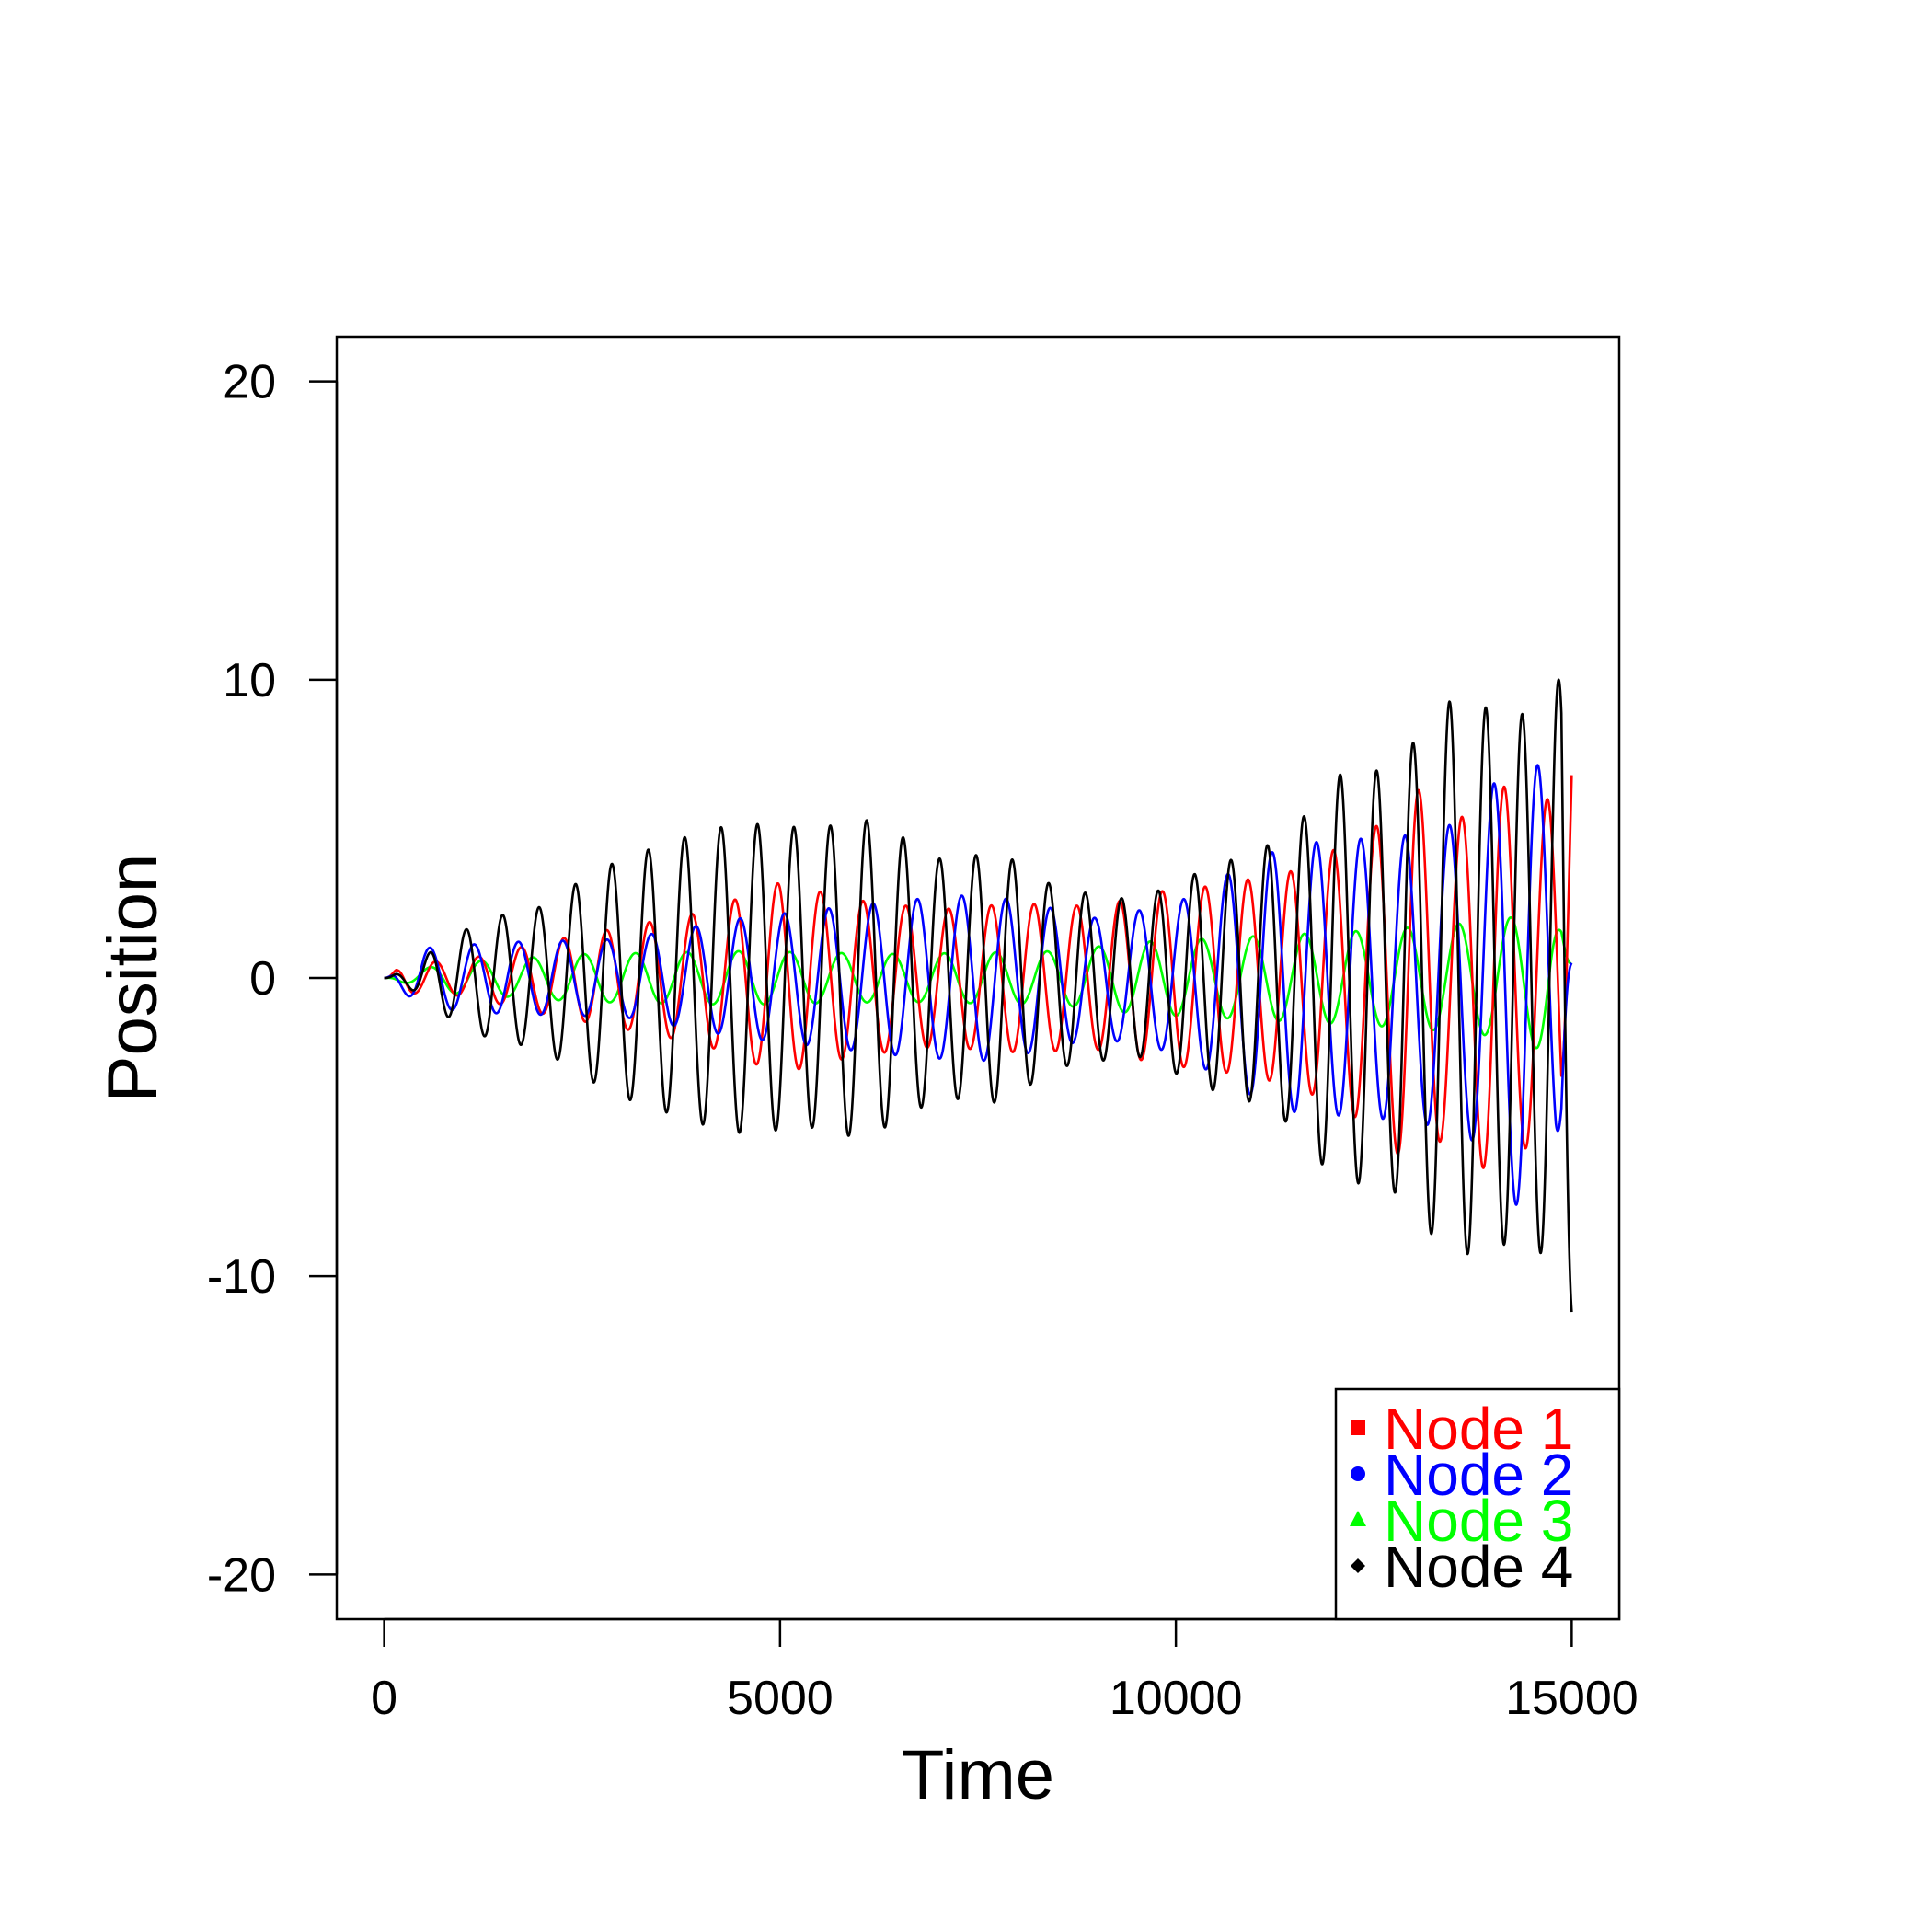 The width and height of the screenshot is (1932, 1932). What do you see at coordinates (384, 1698) in the screenshot?
I see `x-tick-label: 0` at bounding box center [384, 1698].